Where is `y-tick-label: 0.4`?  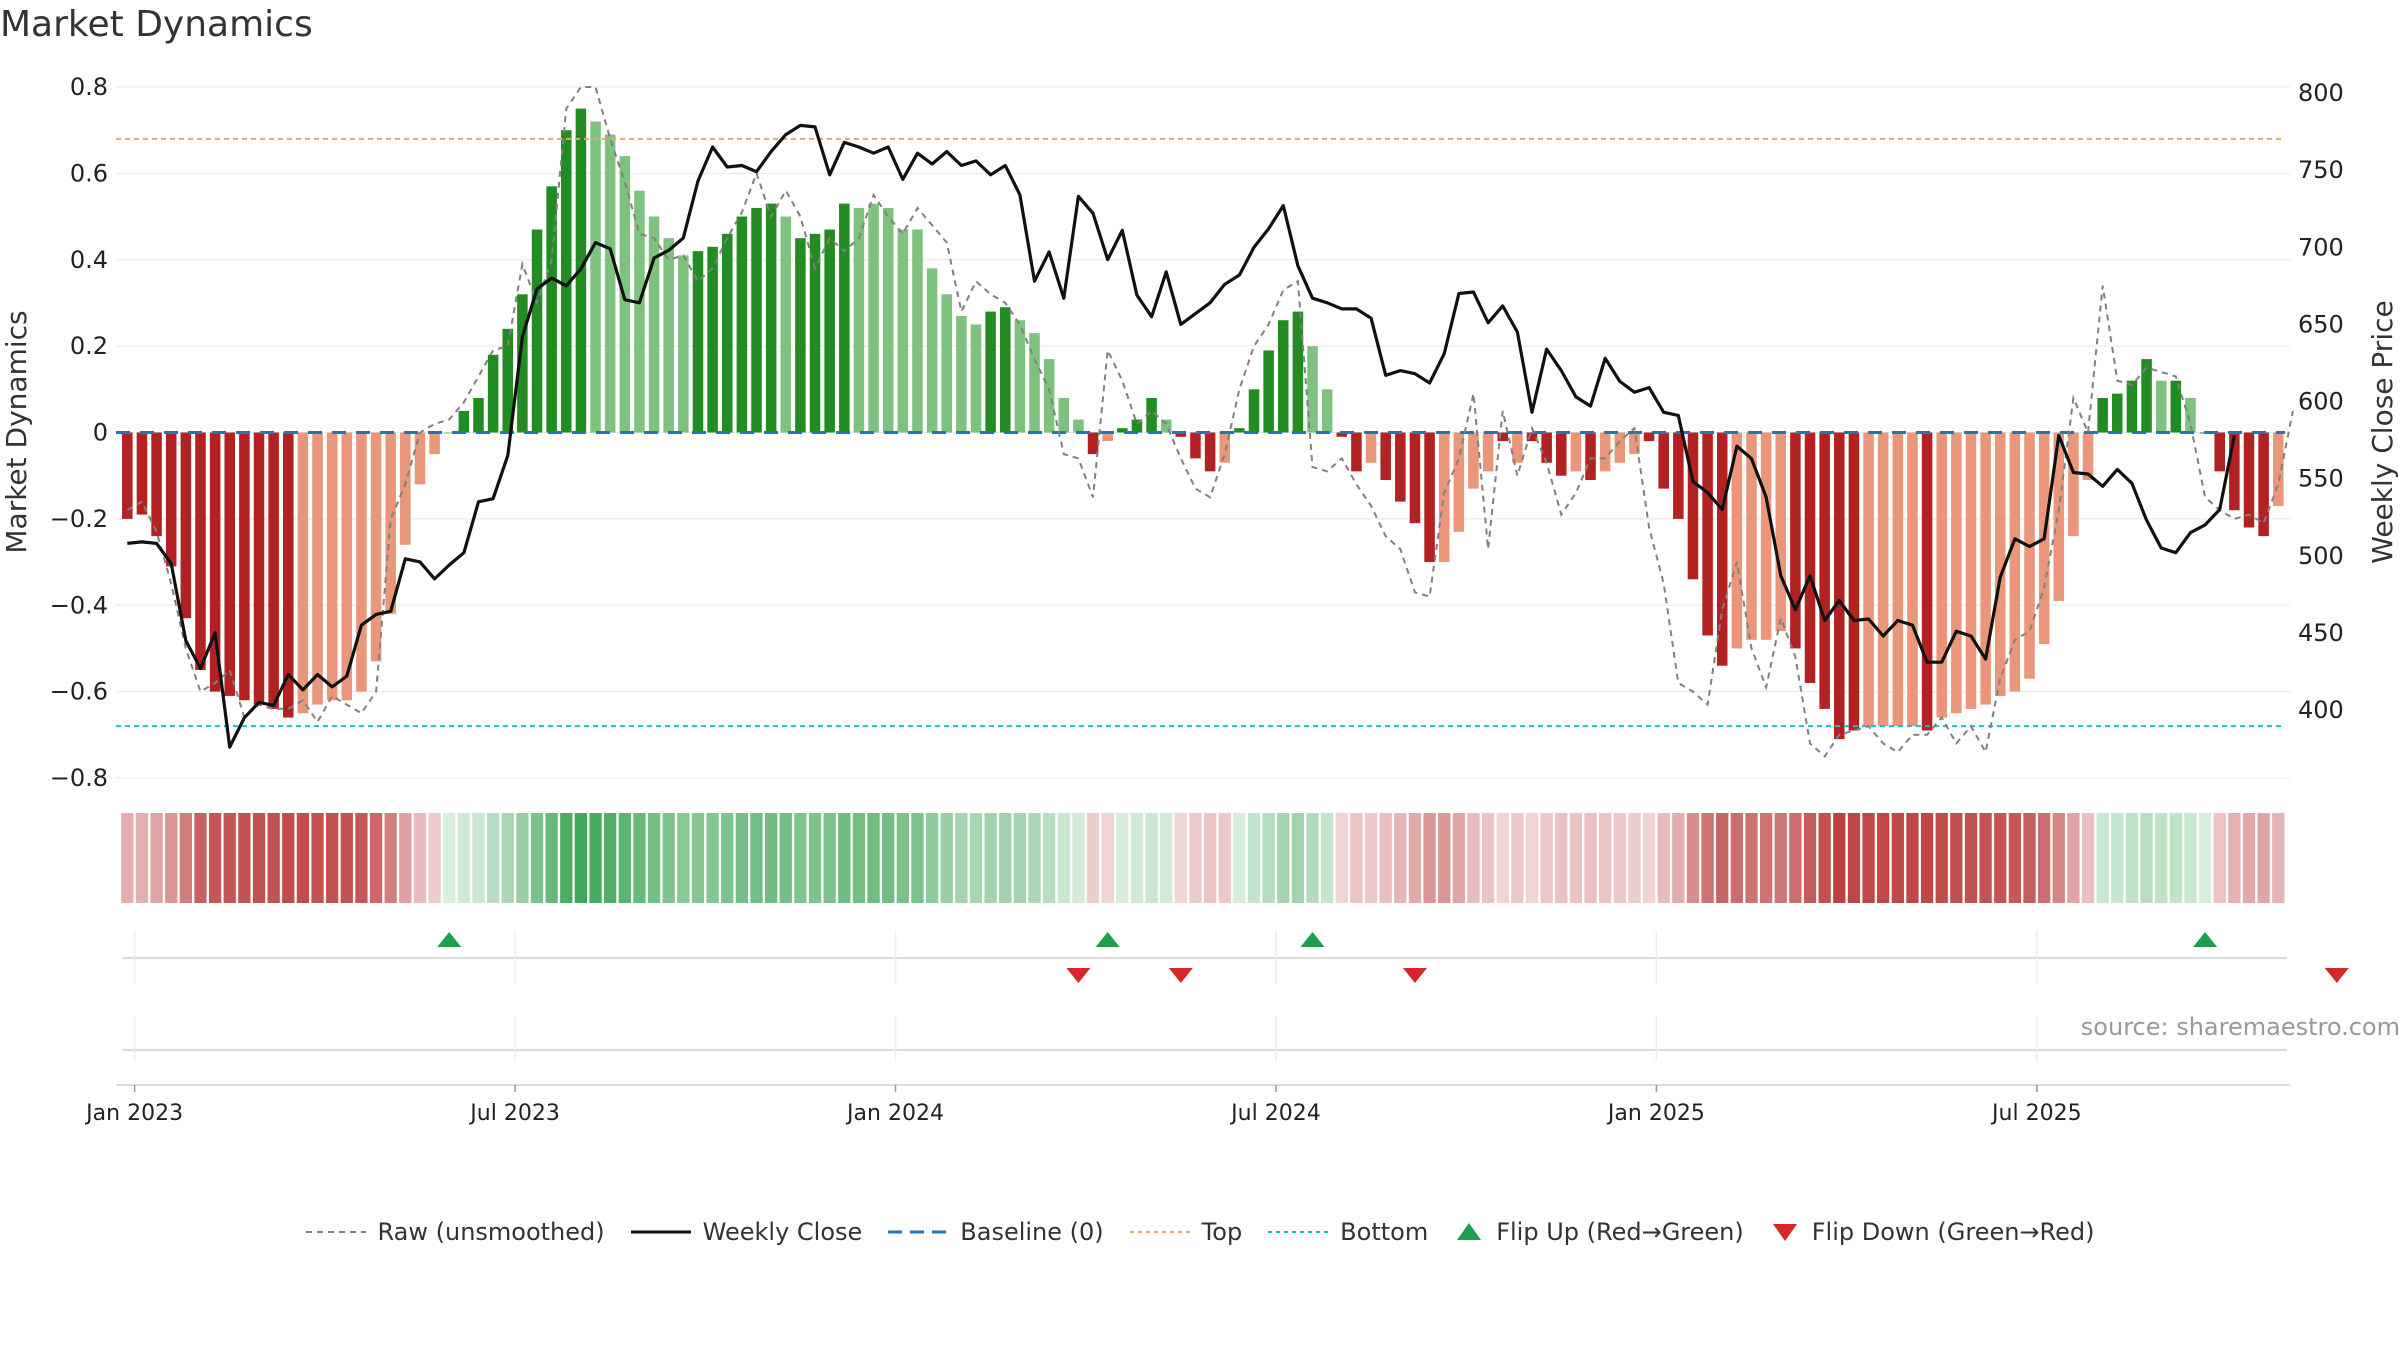 y-tick-label: 0.4 is located at coordinates (89, 260).